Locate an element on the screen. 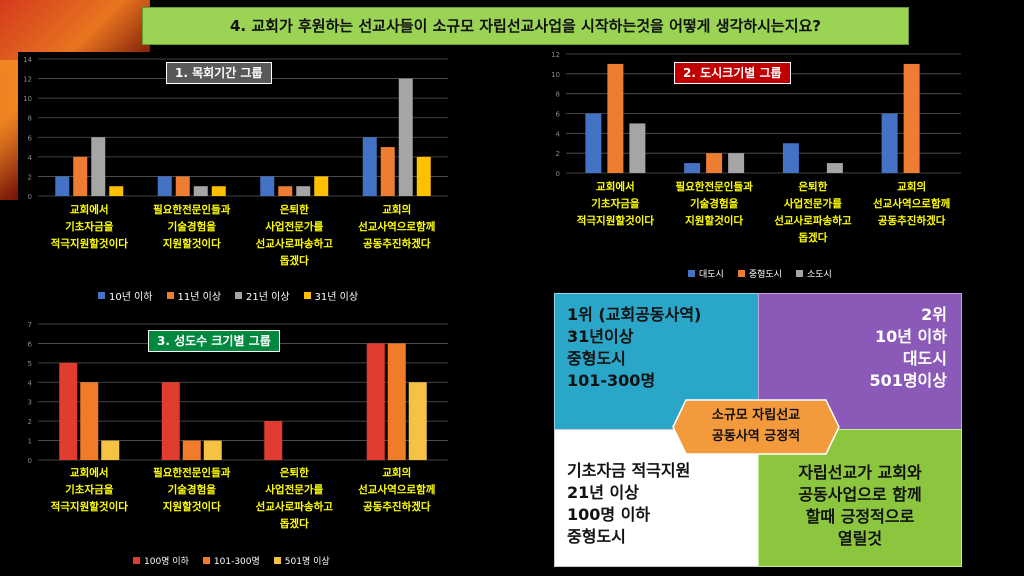  chart-3-title: 3. 성도수 크기별 그룹 is located at coordinates (214, 341).